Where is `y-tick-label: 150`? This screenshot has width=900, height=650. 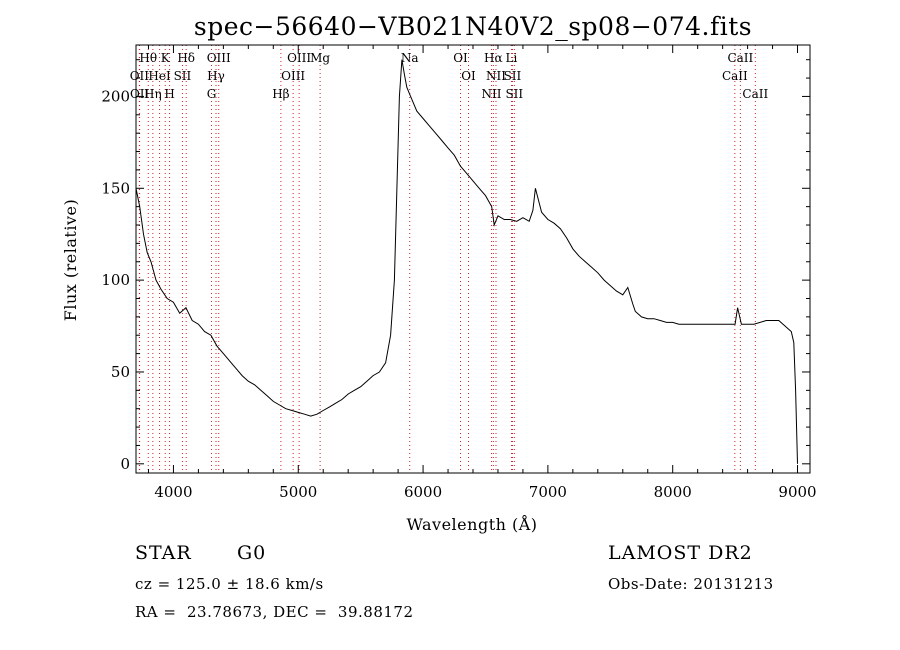 y-tick-label: 150 is located at coordinates (115, 188).